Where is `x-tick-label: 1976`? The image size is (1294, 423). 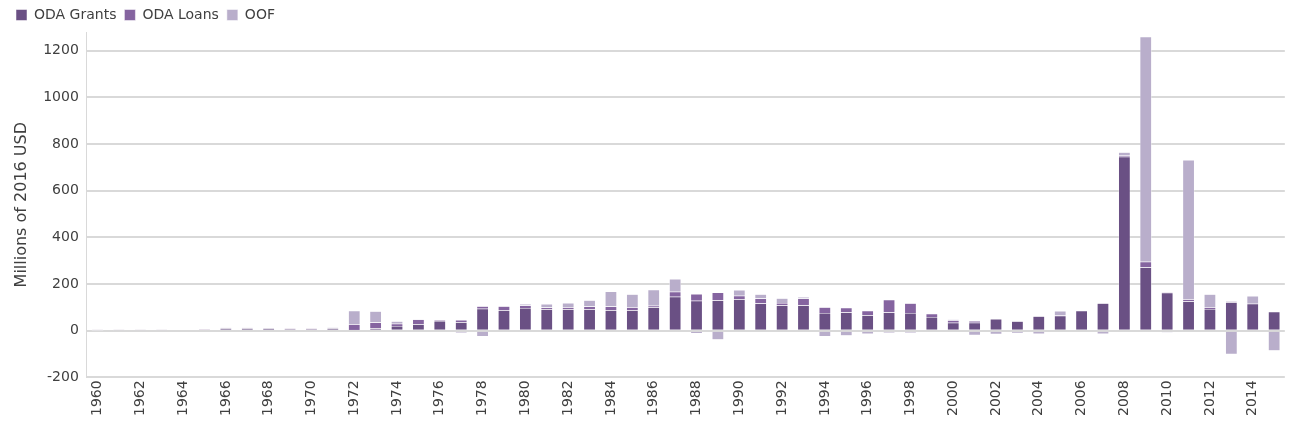 x-tick-label: 1976 is located at coordinates (438, 398).